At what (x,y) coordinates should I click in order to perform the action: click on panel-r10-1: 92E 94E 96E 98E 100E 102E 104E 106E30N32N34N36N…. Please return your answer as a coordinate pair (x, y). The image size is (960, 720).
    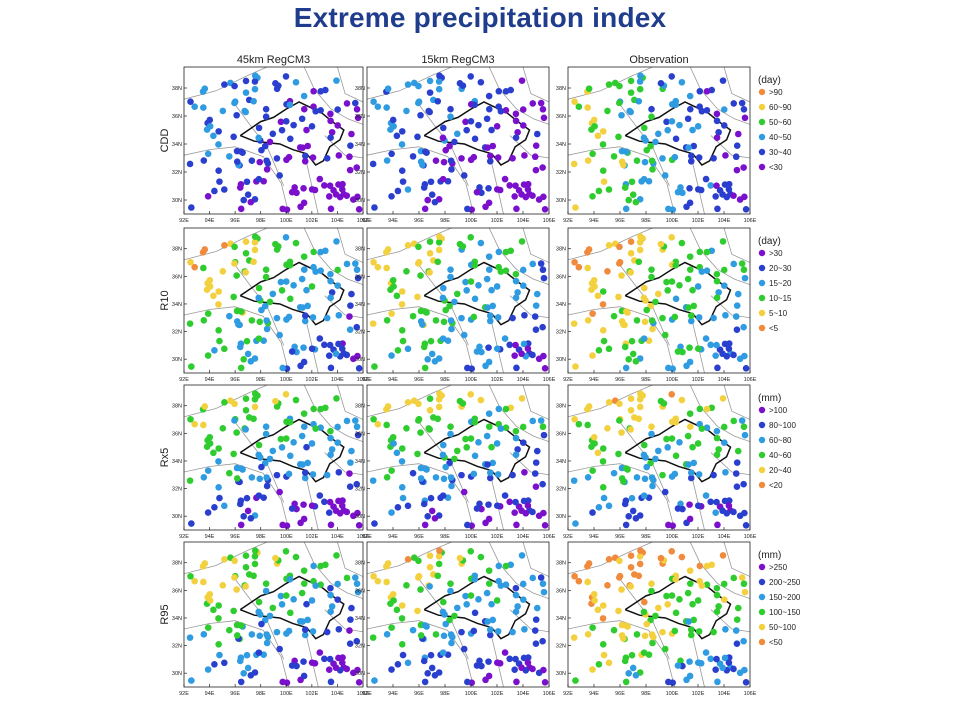
    Looking at the image, I should click on (455, 305).